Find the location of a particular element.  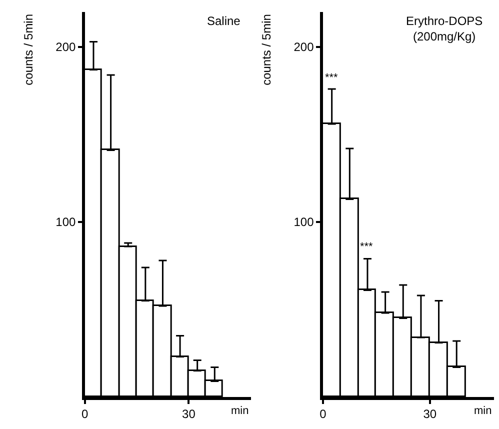

chart-title: Saline is located at coordinates (224, 21).